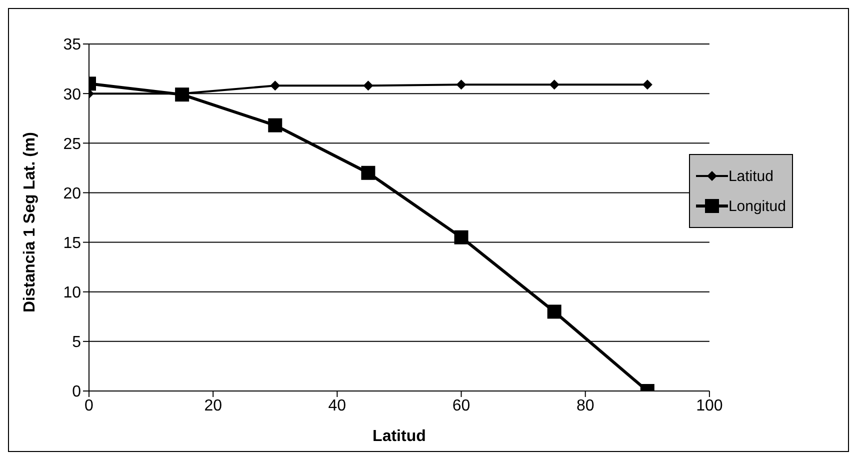  I want to click on x-tick-label: 60, so click(461, 405).